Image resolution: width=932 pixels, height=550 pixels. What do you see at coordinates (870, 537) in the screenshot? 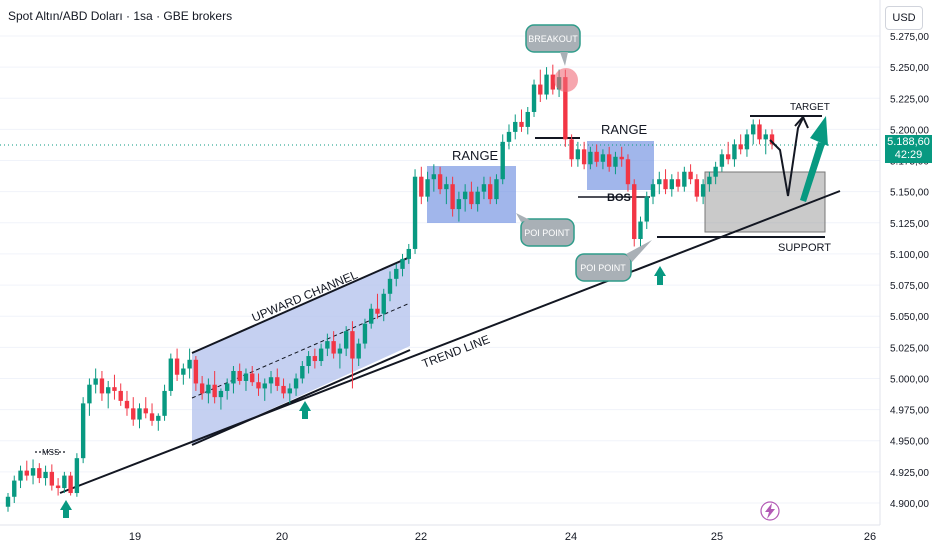
I see `time-tick-label: 26` at bounding box center [870, 537].